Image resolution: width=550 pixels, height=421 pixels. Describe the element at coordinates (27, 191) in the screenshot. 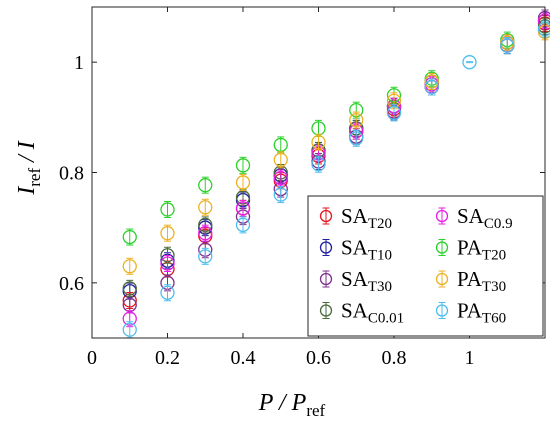

I see `y-axis-label-main: I` at that location.